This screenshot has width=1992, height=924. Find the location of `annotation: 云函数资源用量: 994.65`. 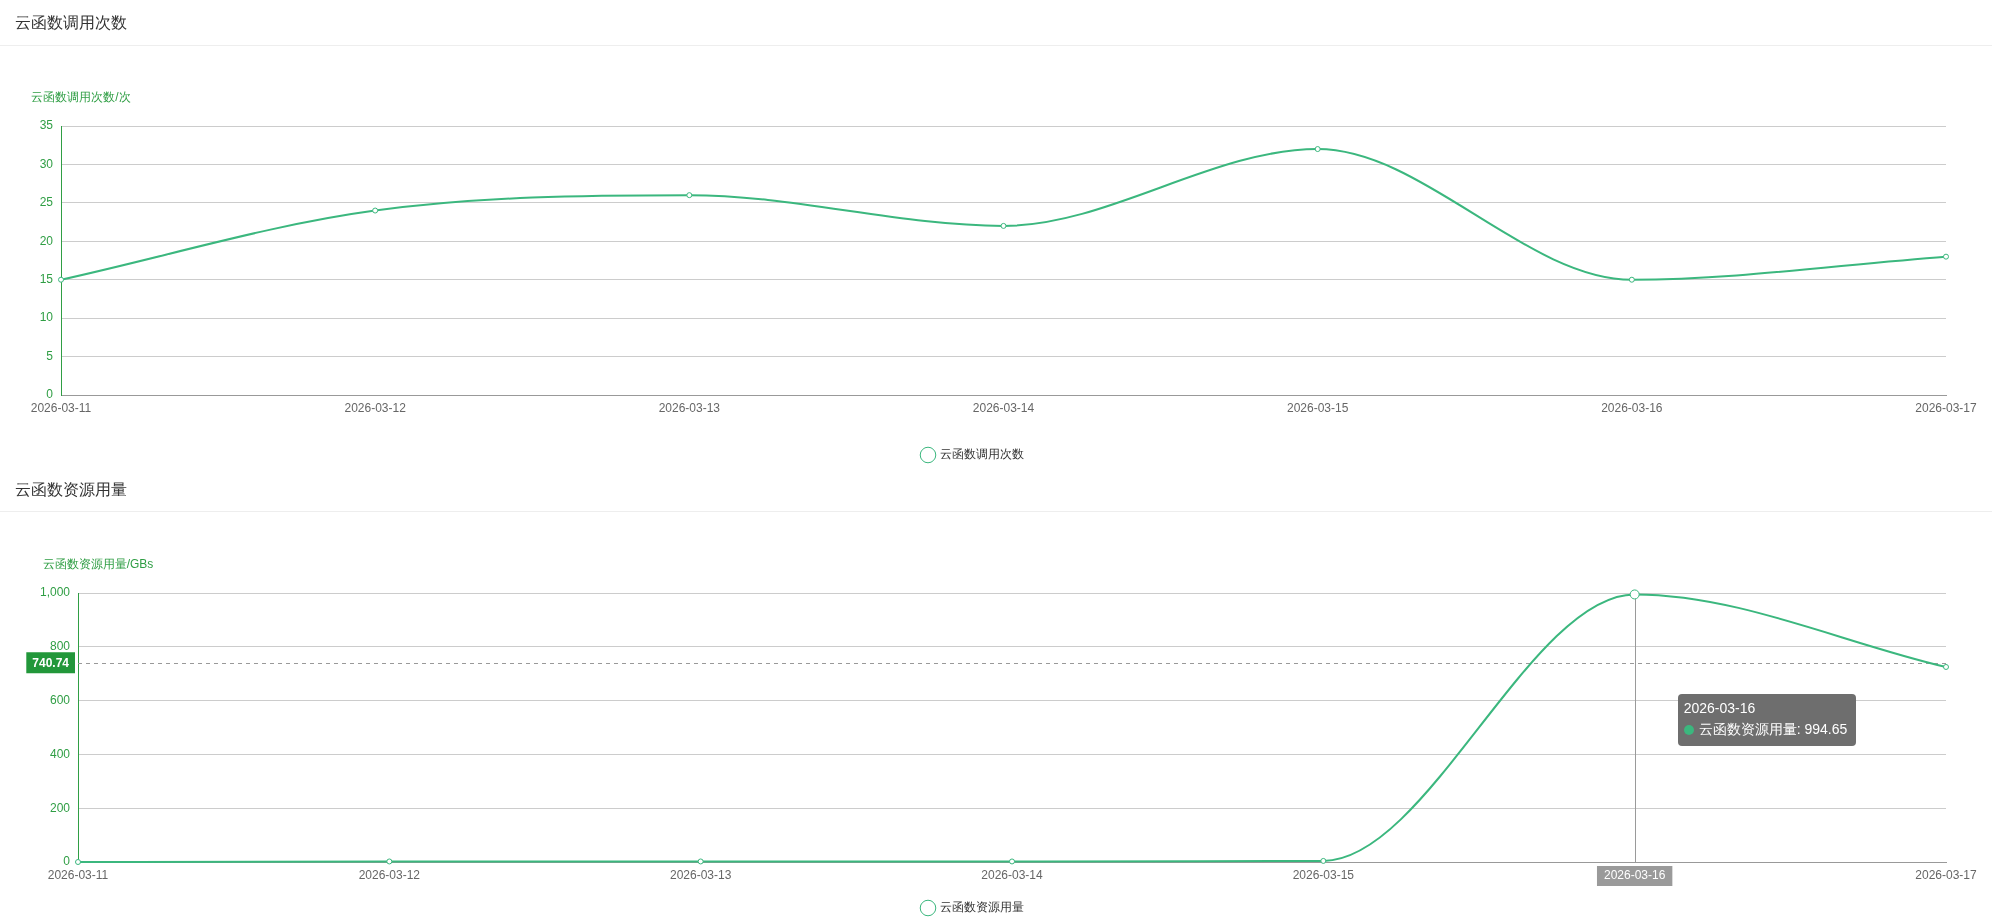

annotation: 云函数资源用量: 994.65 is located at coordinates (1773, 729).